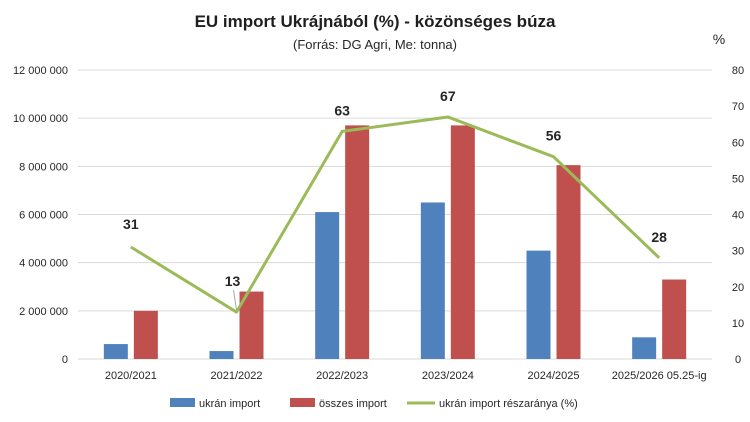  Describe the element at coordinates (719, 39) in the screenshot. I see `right-axis-unit: %` at that location.